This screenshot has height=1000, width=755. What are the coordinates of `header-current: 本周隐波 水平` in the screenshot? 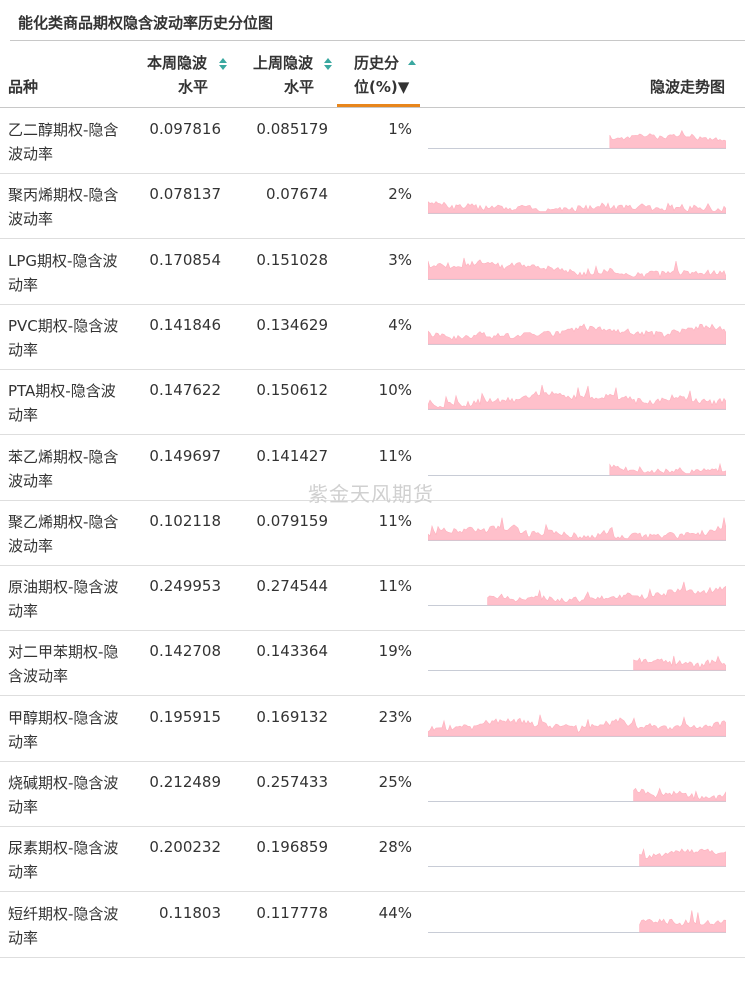 It's located at (175, 77).